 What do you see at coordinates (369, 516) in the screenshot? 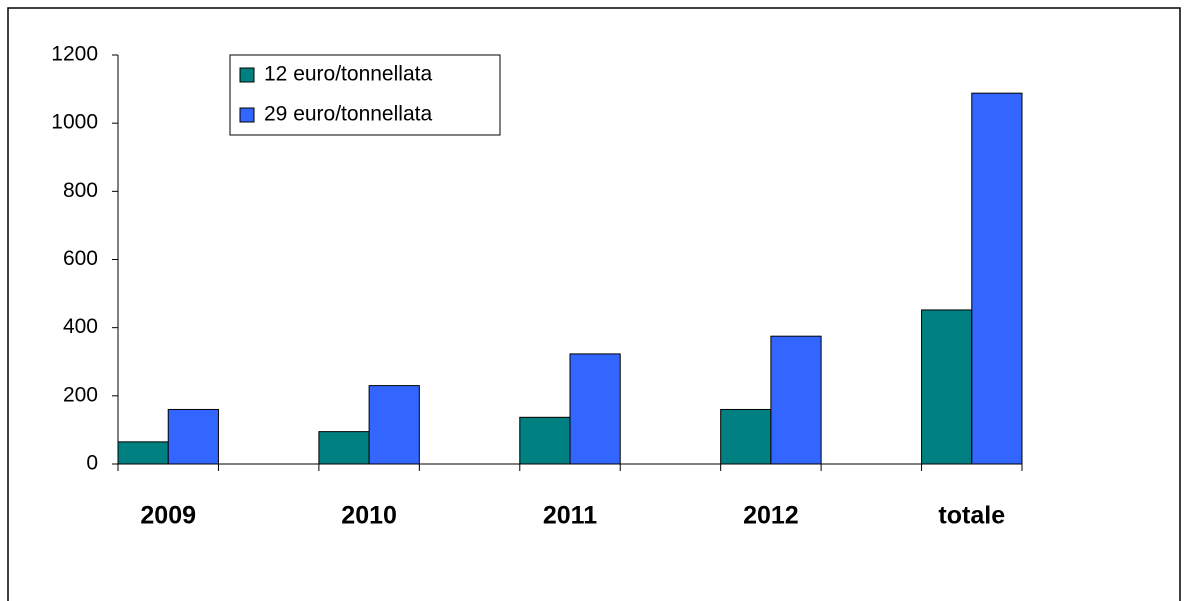
I see `x-tick-label: 2010` at bounding box center [369, 516].